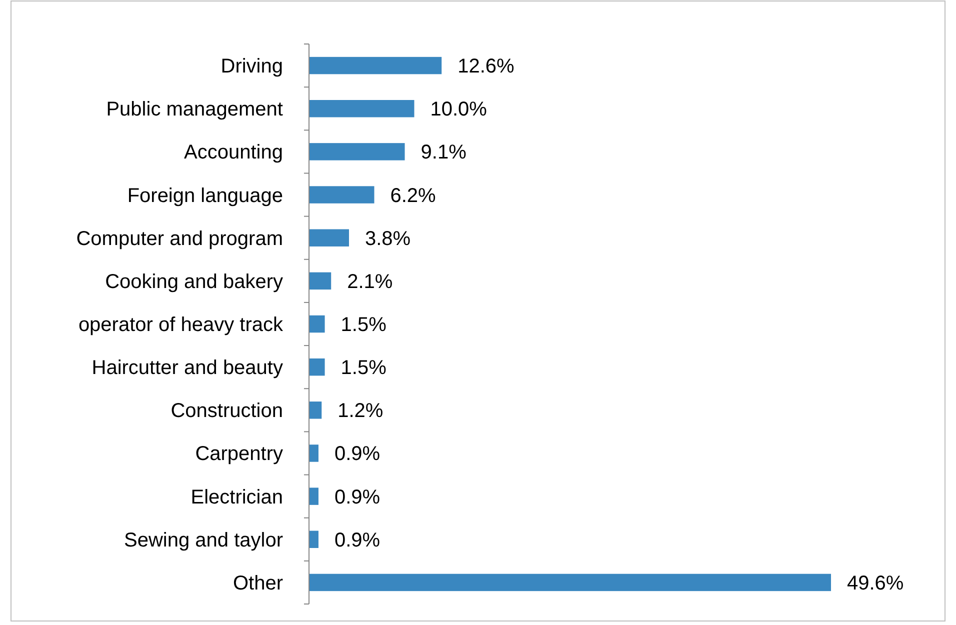 Image resolution: width=956 pixels, height=625 pixels. Describe the element at coordinates (226, 411) in the screenshot. I see `y-tick-label: Construction` at that location.